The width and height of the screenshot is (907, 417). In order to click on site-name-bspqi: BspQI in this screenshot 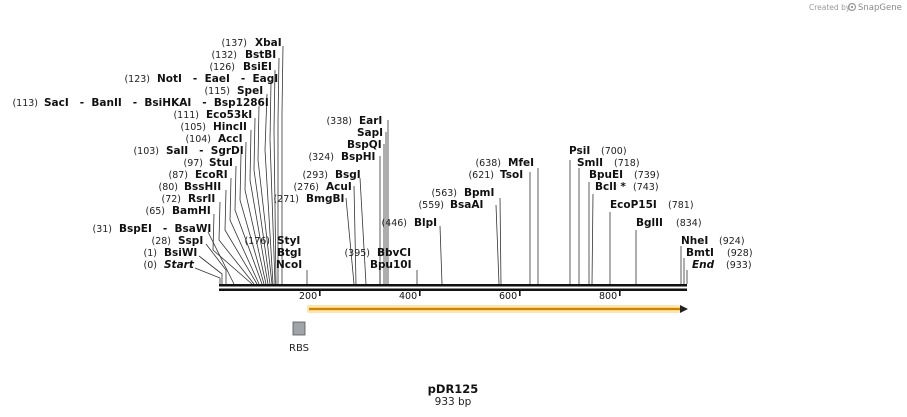, I will do `click(364, 145)`.